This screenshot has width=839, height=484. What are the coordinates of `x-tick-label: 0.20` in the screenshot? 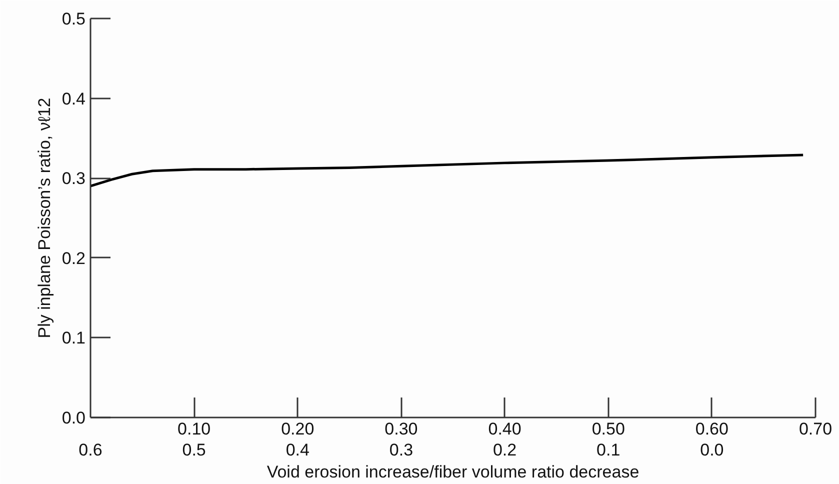 It's located at (297, 429).